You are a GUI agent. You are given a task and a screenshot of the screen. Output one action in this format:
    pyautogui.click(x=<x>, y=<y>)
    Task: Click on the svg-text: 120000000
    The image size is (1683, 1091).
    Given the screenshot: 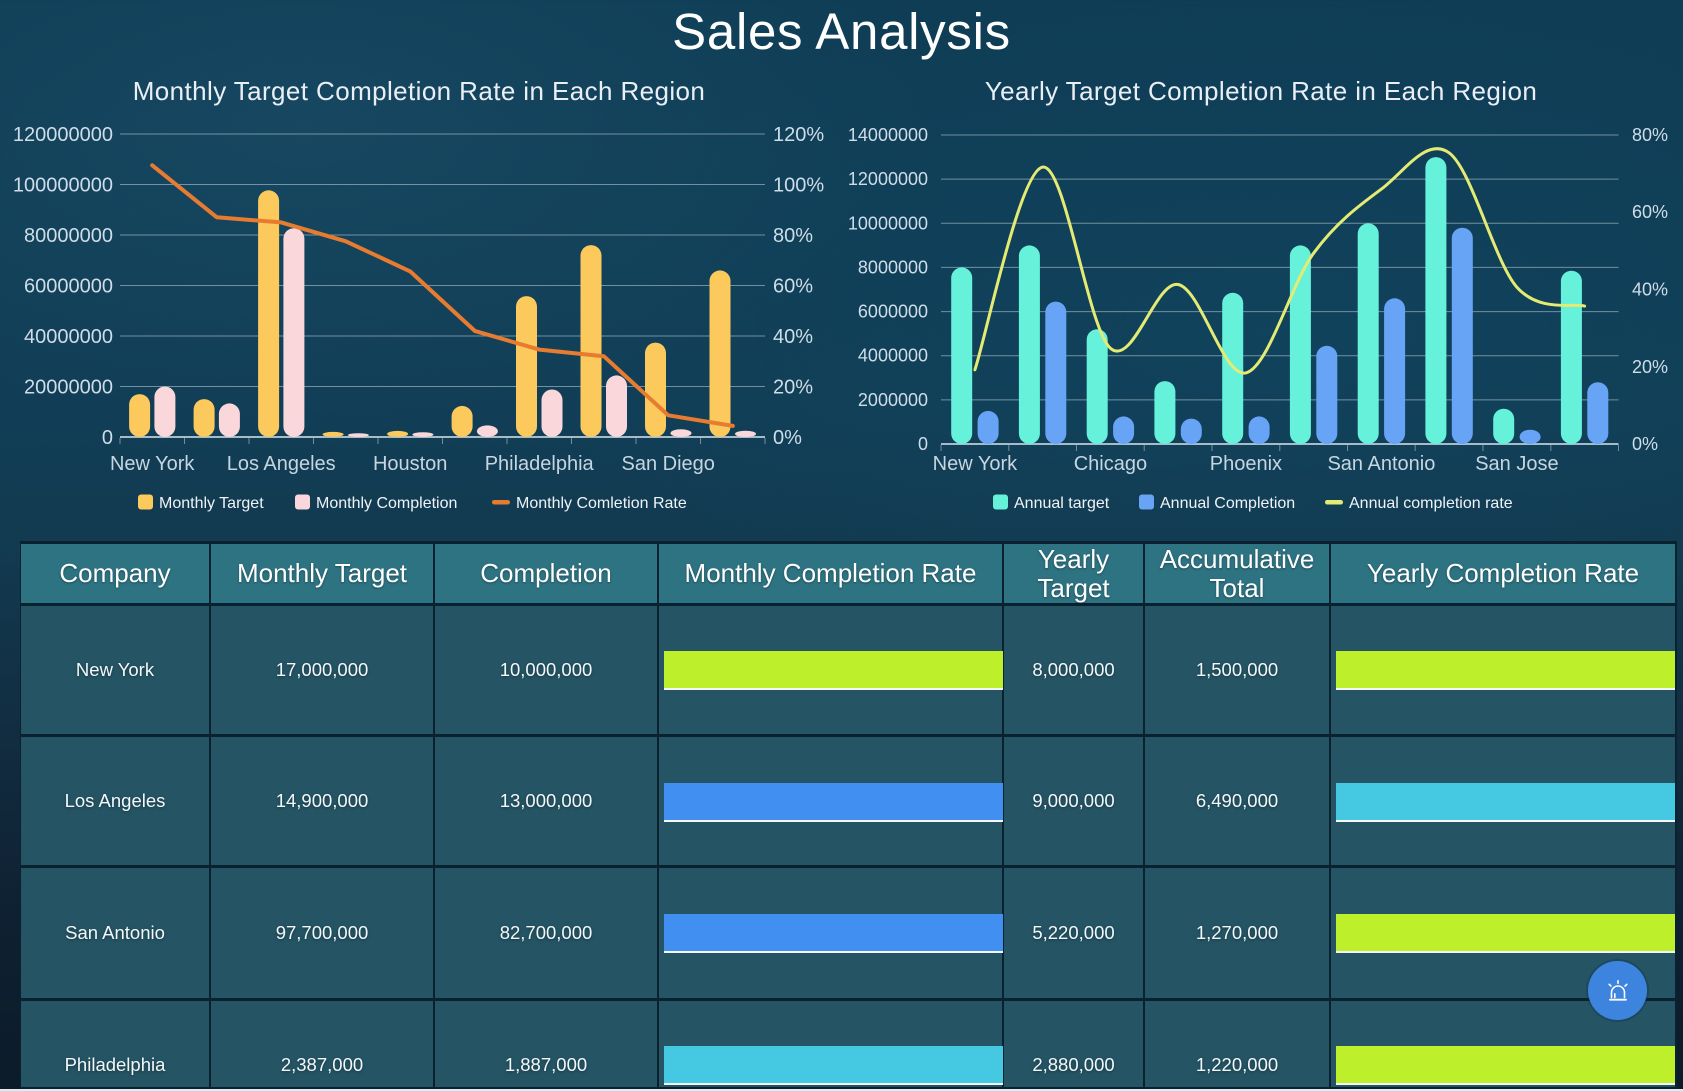 What is the action you would take?
    pyautogui.click(x=63, y=135)
    